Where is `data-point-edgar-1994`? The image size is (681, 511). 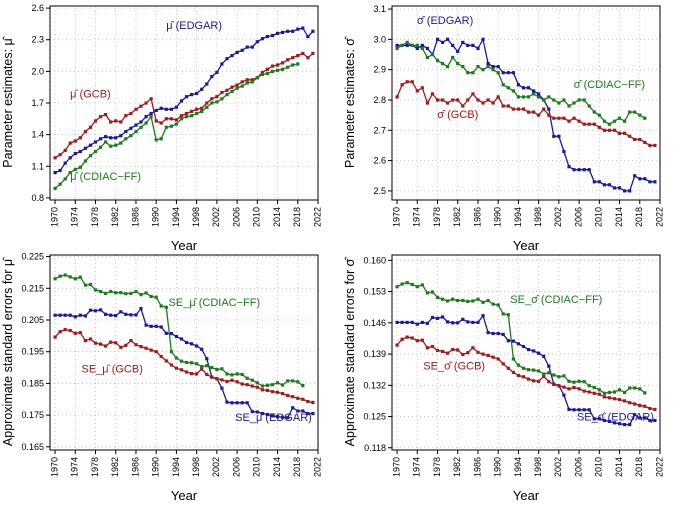
data-point-edgar-1994 is located at coordinates (176, 107).